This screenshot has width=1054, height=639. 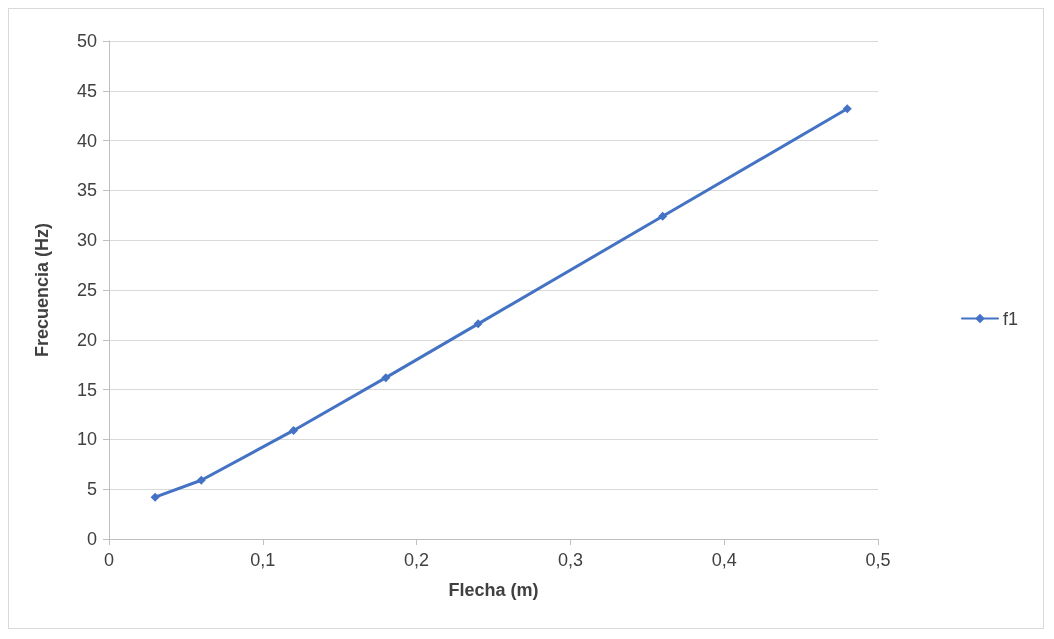 What do you see at coordinates (86, 290) in the screenshot?
I see `y-tick-label: 25` at bounding box center [86, 290].